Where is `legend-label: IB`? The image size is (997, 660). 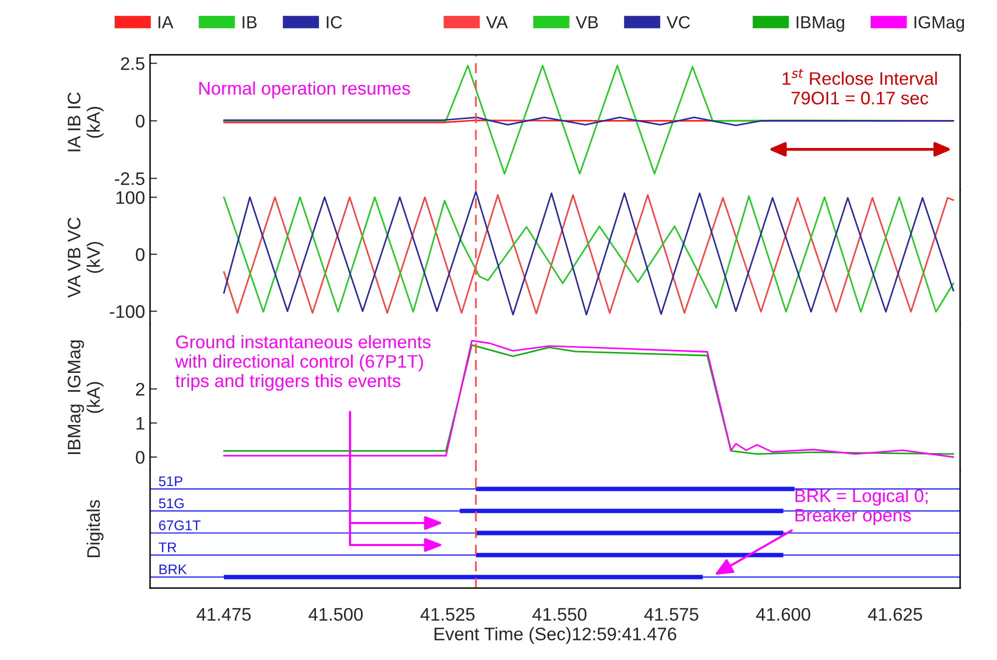
legend-label: IB is located at coordinates (249, 22).